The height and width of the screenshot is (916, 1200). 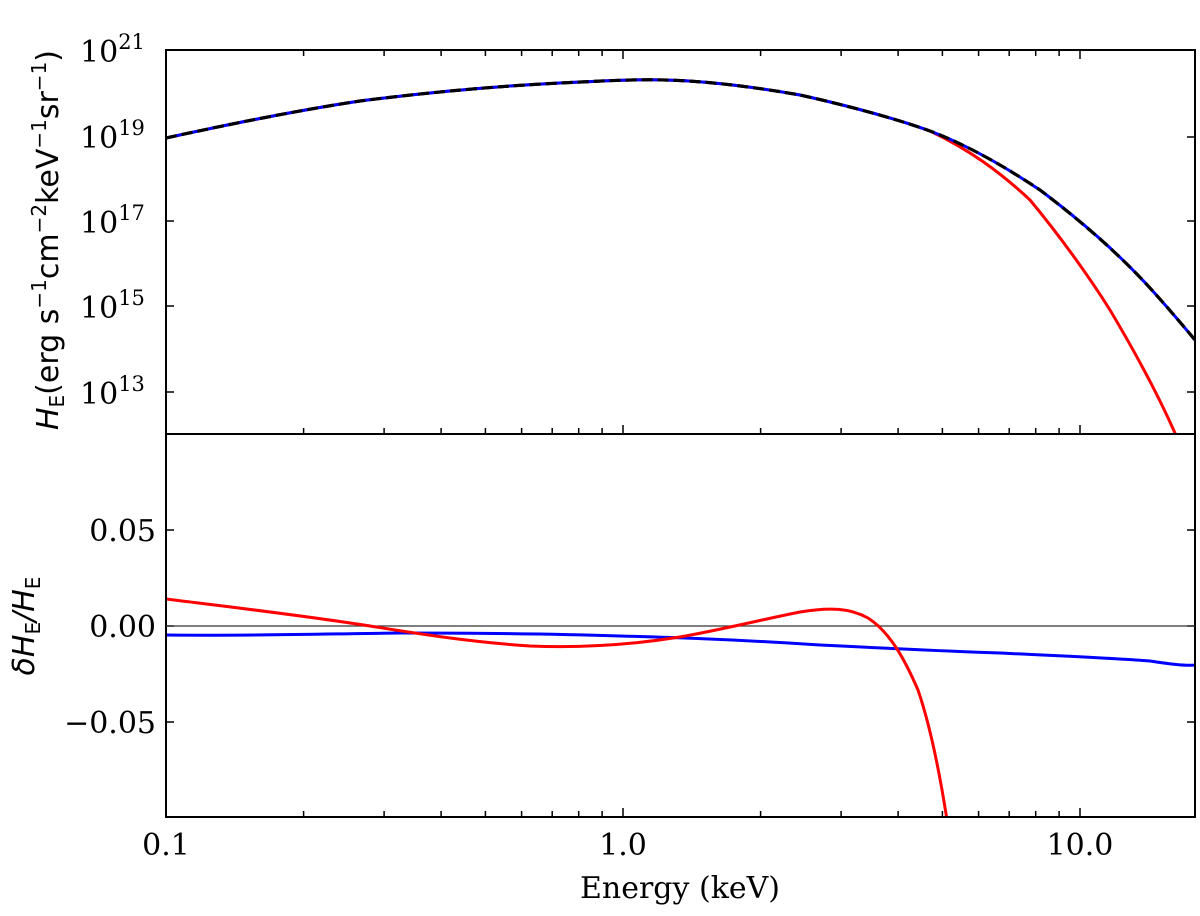 I want to click on top-y-tick-labels: 1021 1019 1017 1015 1013, so click(x=112, y=221).